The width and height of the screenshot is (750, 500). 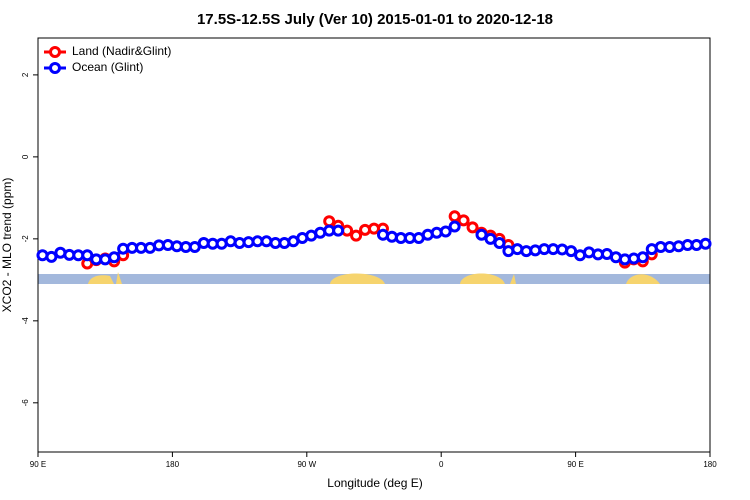 What do you see at coordinates (121, 51) in the screenshot?
I see `legend-label: Land (Nadir&Glint)` at bounding box center [121, 51].